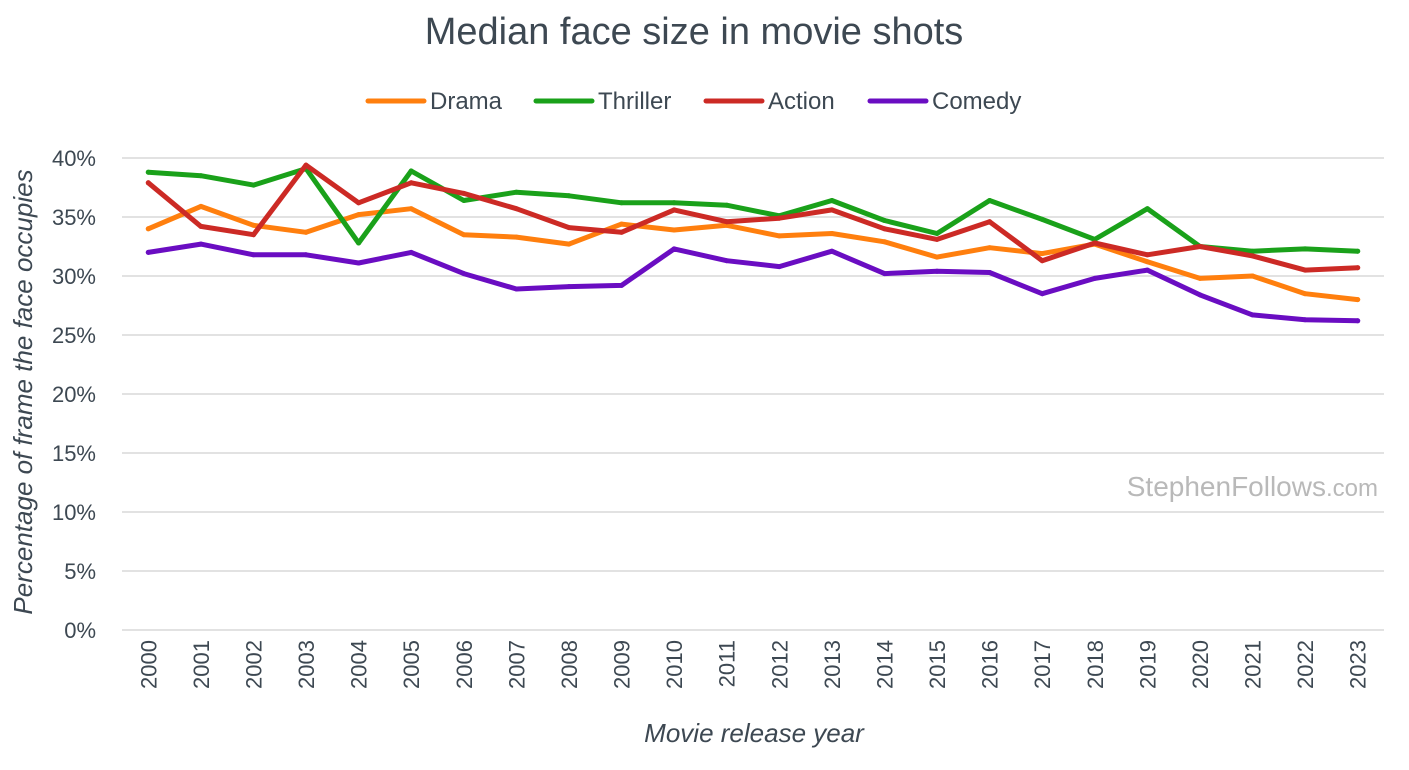  What do you see at coordinates (1147, 664) in the screenshot?
I see `x-tick-label: 2019` at bounding box center [1147, 664].